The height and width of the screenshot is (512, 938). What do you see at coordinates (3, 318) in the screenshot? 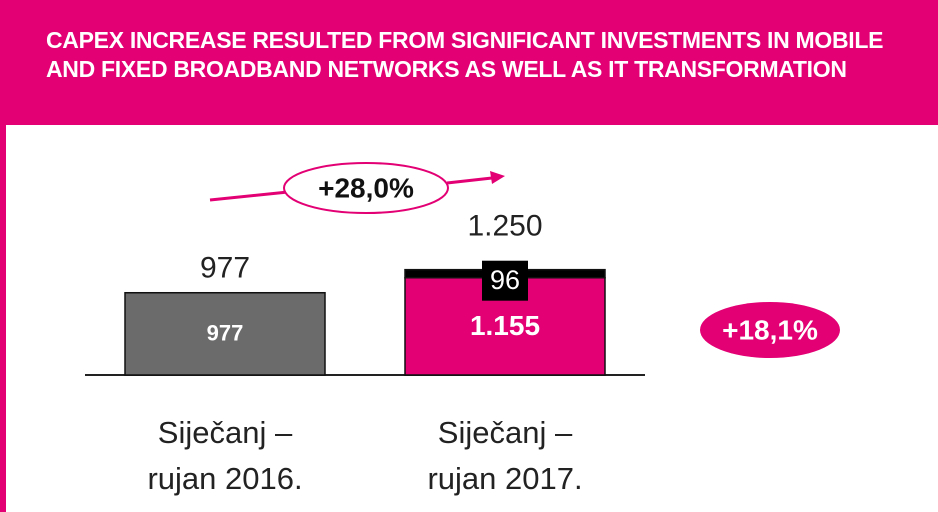
I see `left-border` at bounding box center [3, 318].